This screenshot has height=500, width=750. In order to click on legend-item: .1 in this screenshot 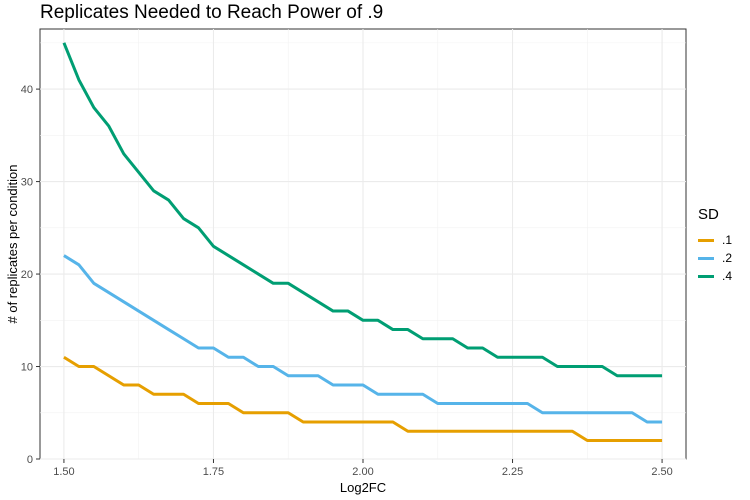, I will do `click(715, 240)`.